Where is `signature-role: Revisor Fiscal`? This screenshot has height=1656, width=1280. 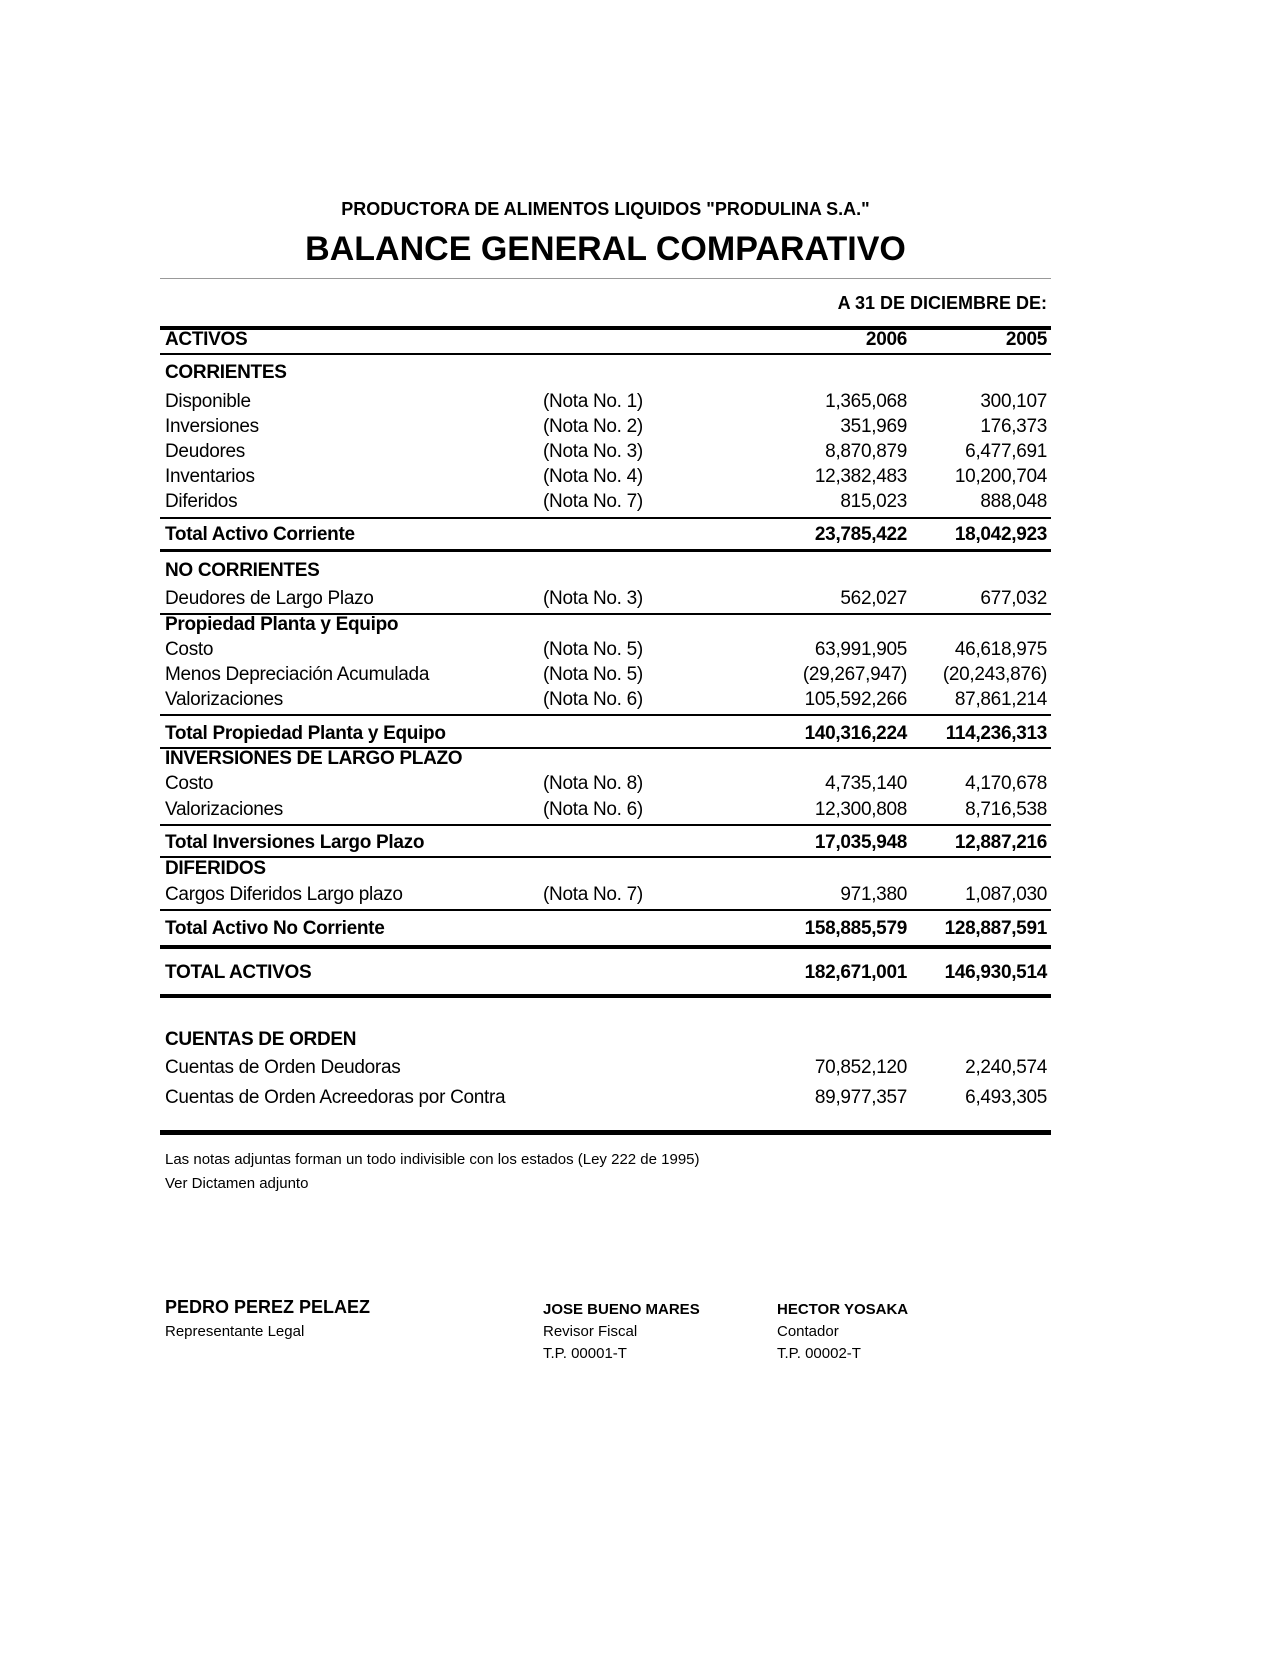 signature-role: Revisor Fiscal is located at coordinates (590, 1331).